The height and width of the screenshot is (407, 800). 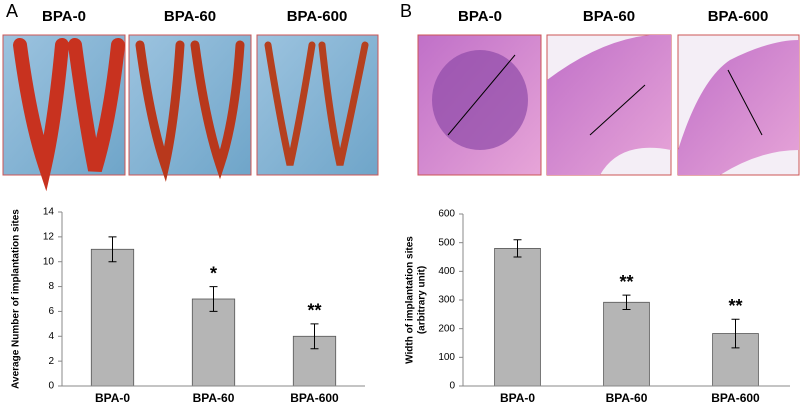 What do you see at coordinates (16, 299) in the screenshot?
I see `y-axis-label: Average Number of implantation sites` at bounding box center [16, 299].